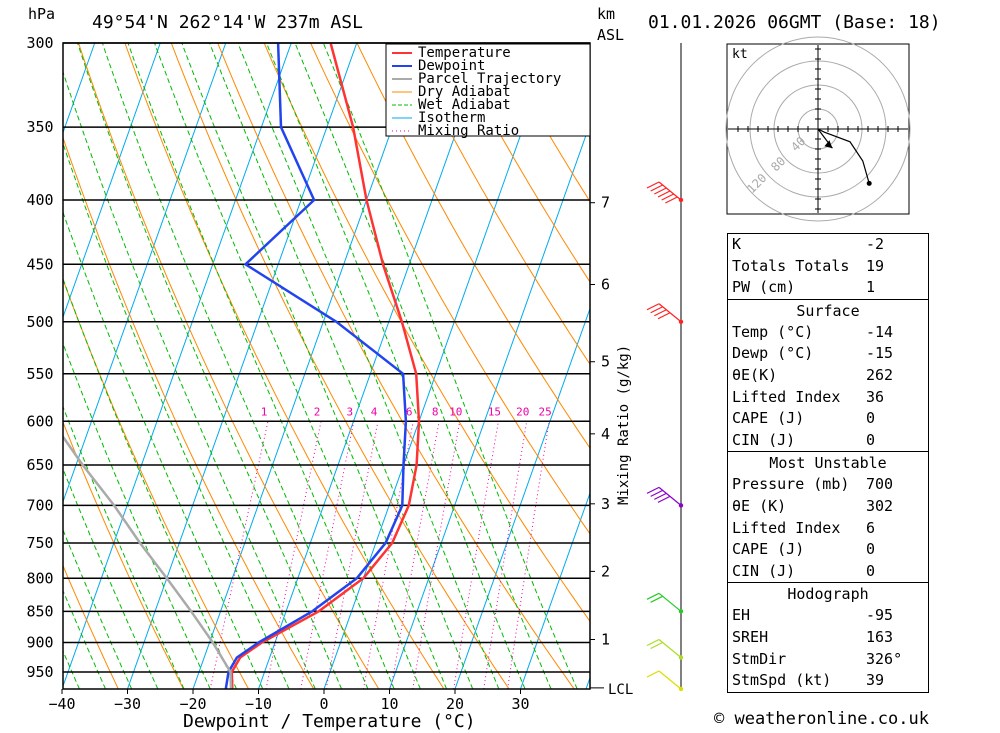 Image resolution: width=1000 pixels, height=733 pixels. I want to click on km-tick-label: 5, so click(605, 362).